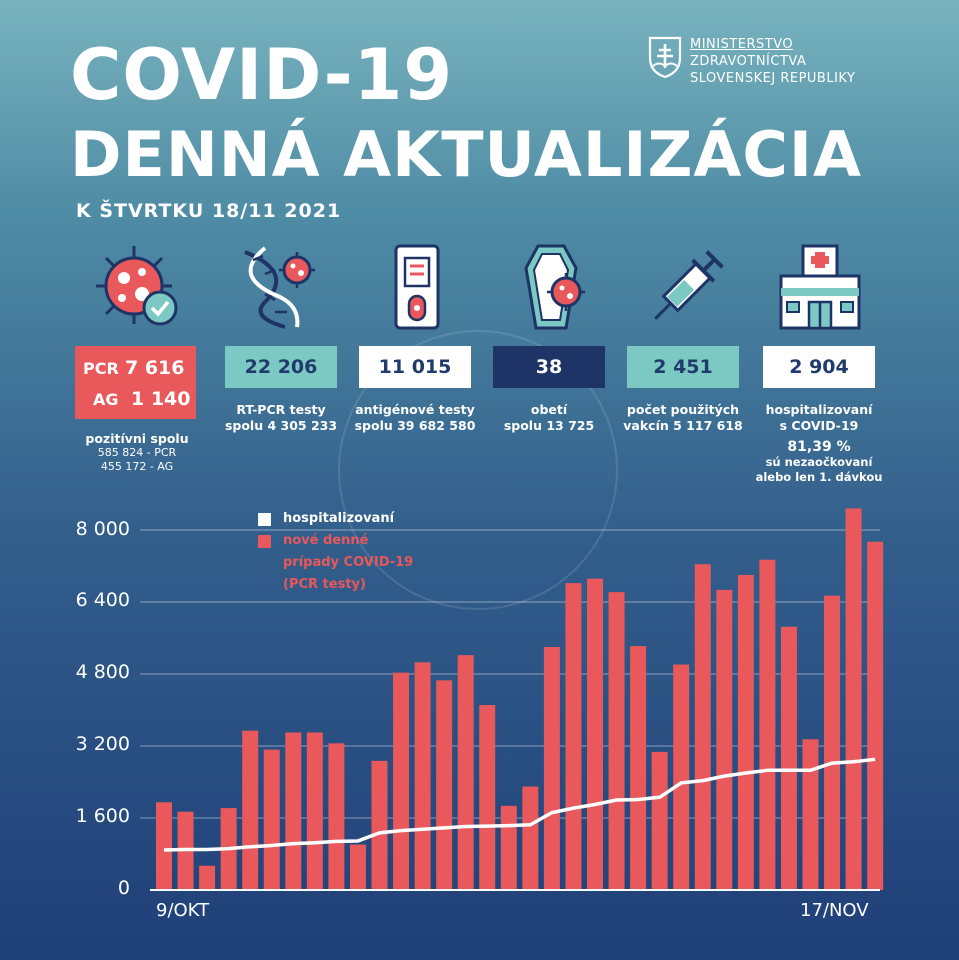 This screenshot has height=960, width=959. Describe the element at coordinates (281, 425) in the screenshot. I see `rtpcr-caption-2: spolu 4 305 233` at that location.